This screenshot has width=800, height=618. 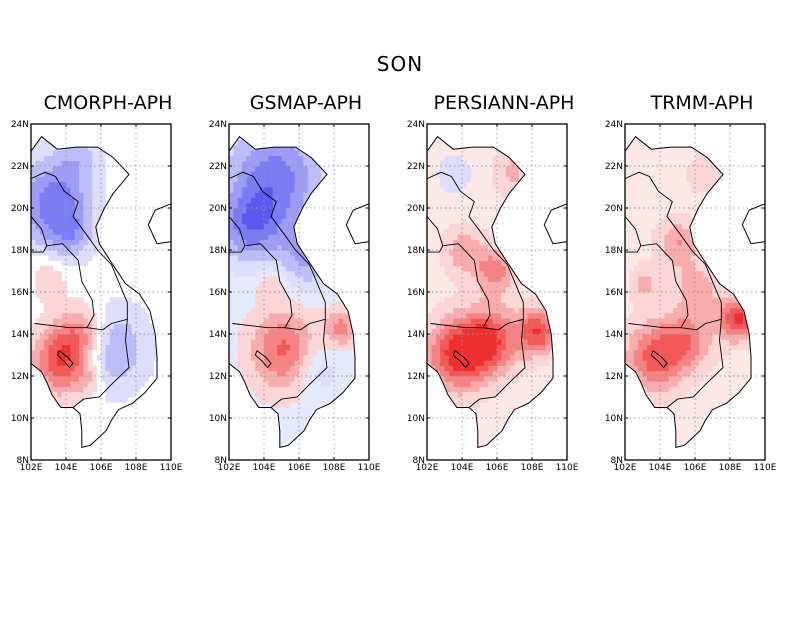 I want to click on panel-title: TRMM-APH, so click(x=702, y=103).